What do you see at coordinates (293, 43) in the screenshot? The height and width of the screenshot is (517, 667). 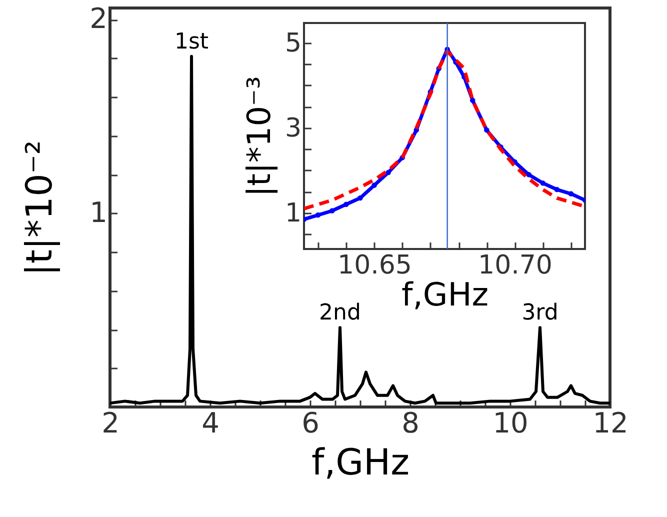 I see `y-tick-label: 5` at bounding box center [293, 43].